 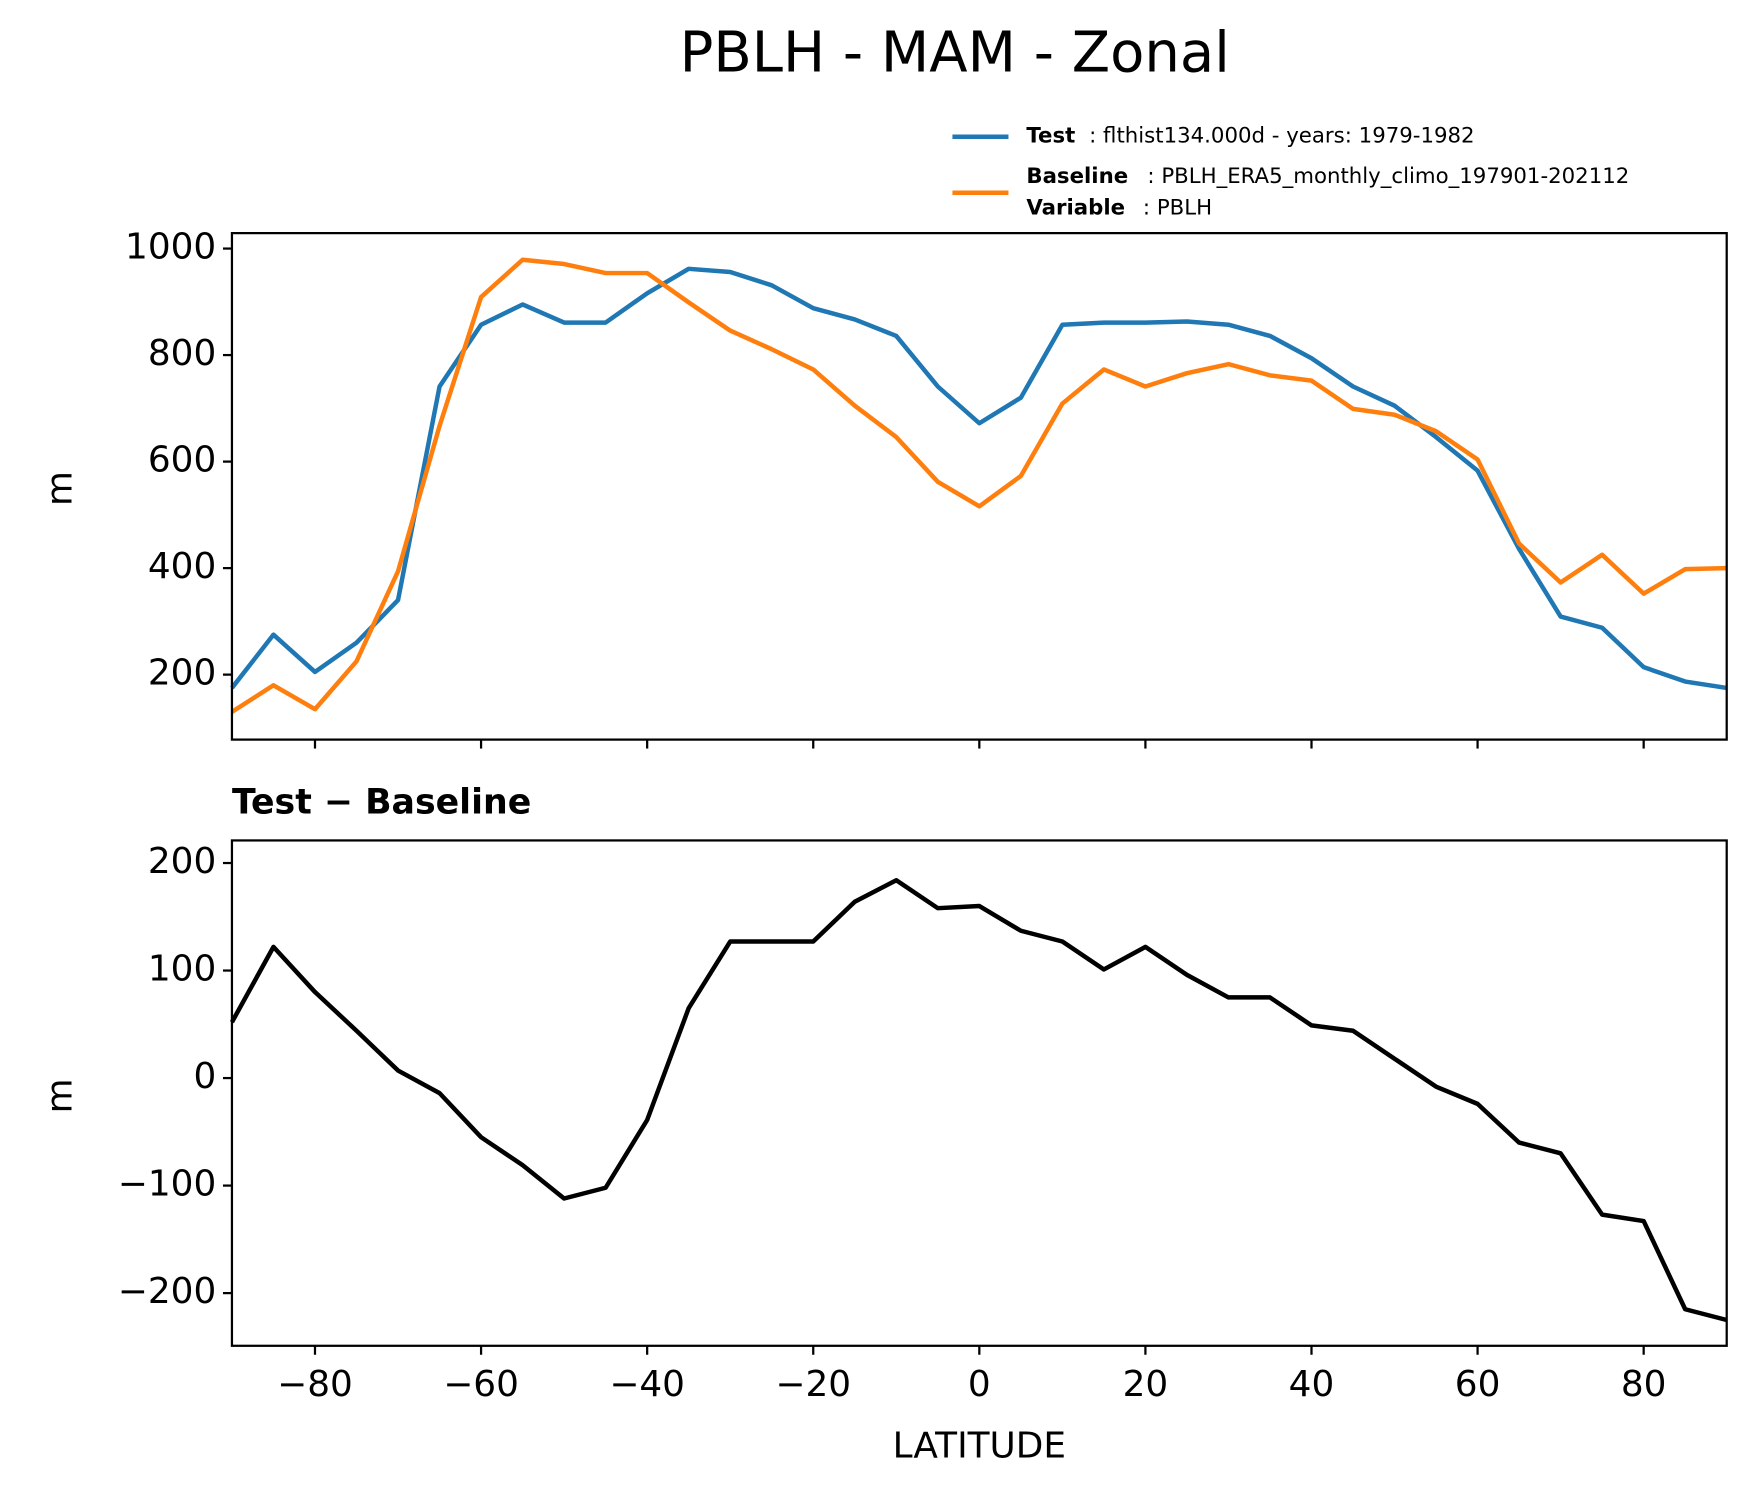 I want to click on x-tick-label: −80, so click(x=315, y=1384).